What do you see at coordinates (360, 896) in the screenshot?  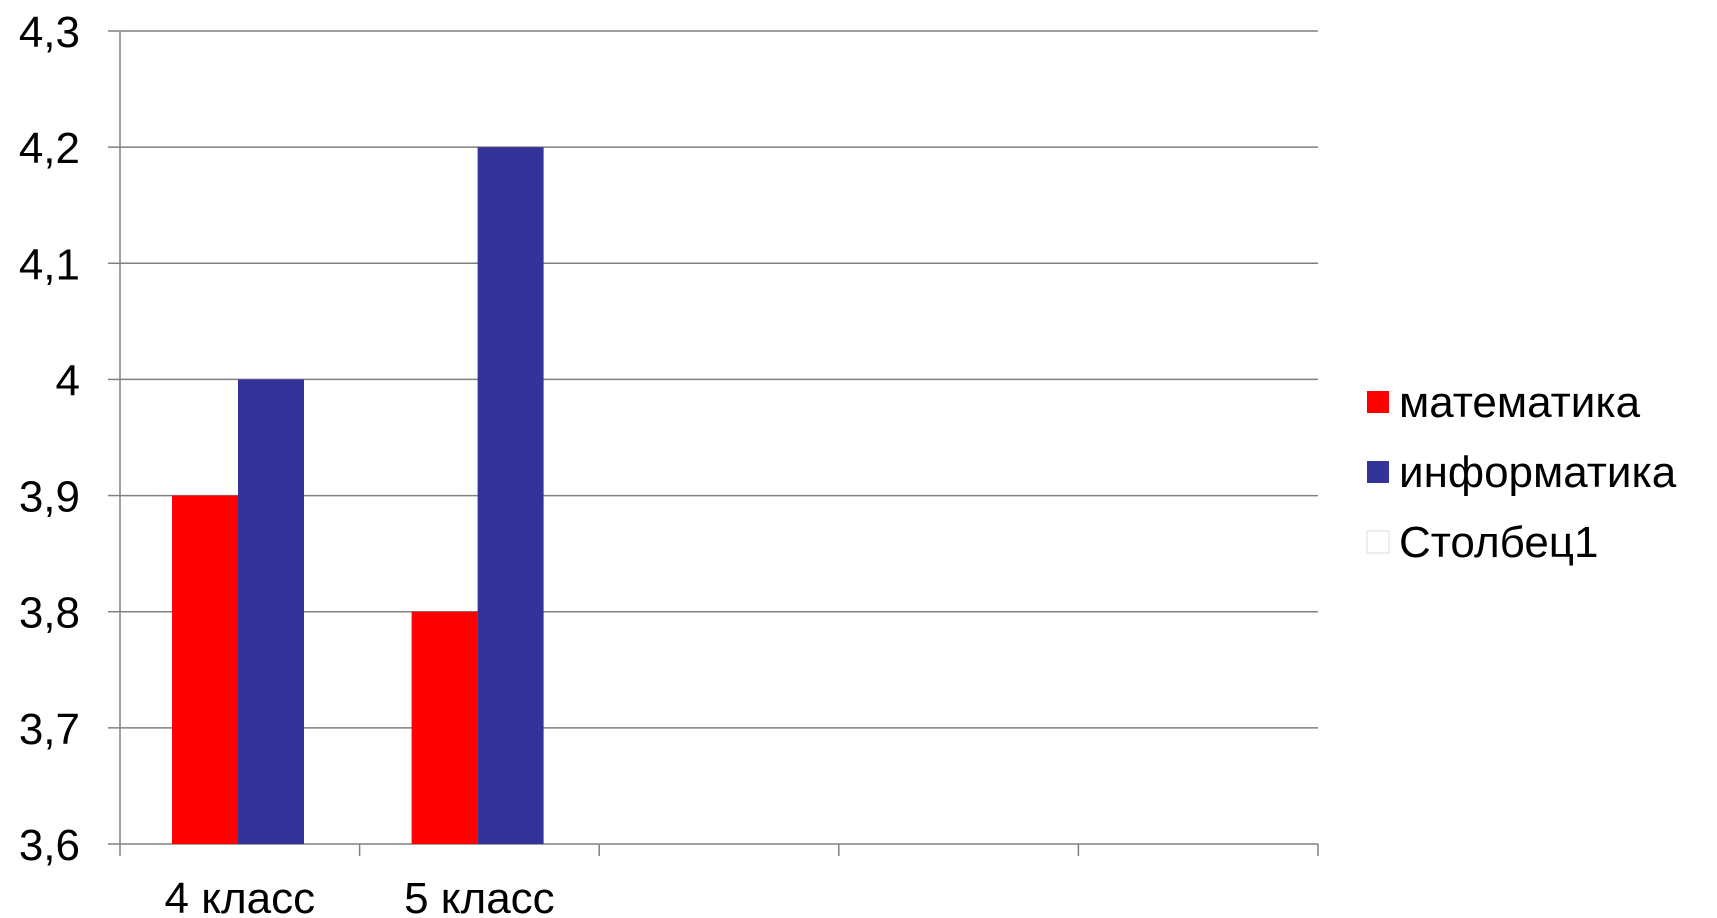 I see `x-tick-labels: 4 класс 5 класс` at bounding box center [360, 896].